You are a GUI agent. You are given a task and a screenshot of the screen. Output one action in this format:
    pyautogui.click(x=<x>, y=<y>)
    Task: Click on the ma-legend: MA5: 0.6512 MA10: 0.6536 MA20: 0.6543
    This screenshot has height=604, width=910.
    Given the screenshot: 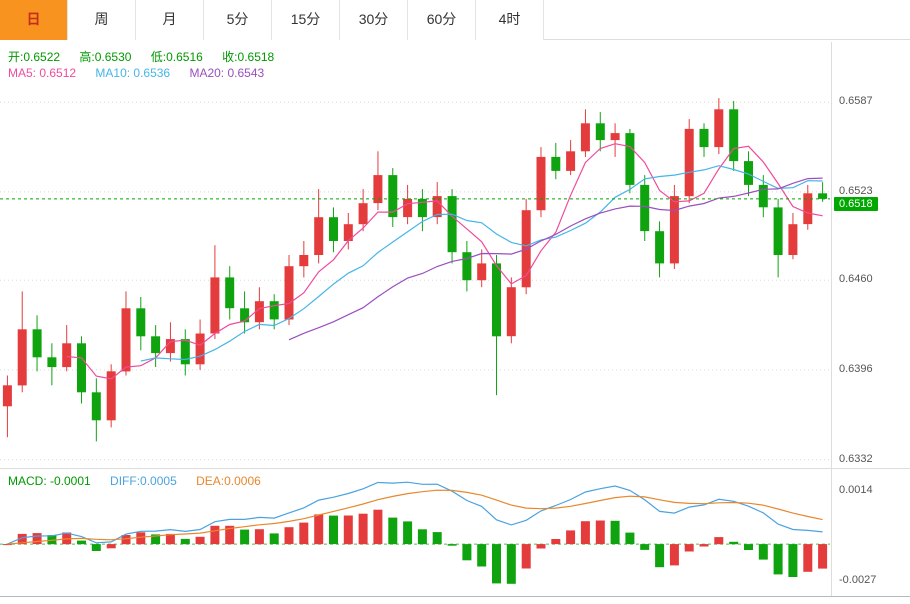 What is the action you would take?
    pyautogui.click(x=144, y=73)
    